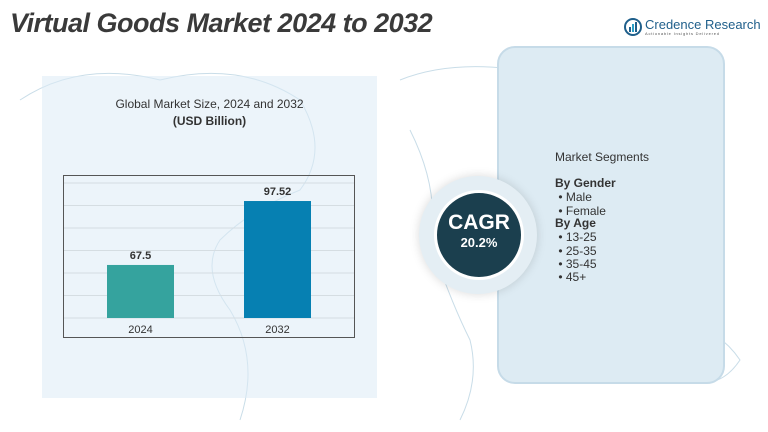 The height and width of the screenshot is (432, 768). I want to click on chart-title: Global Market Size, 2024 and 2032, so click(209, 104).